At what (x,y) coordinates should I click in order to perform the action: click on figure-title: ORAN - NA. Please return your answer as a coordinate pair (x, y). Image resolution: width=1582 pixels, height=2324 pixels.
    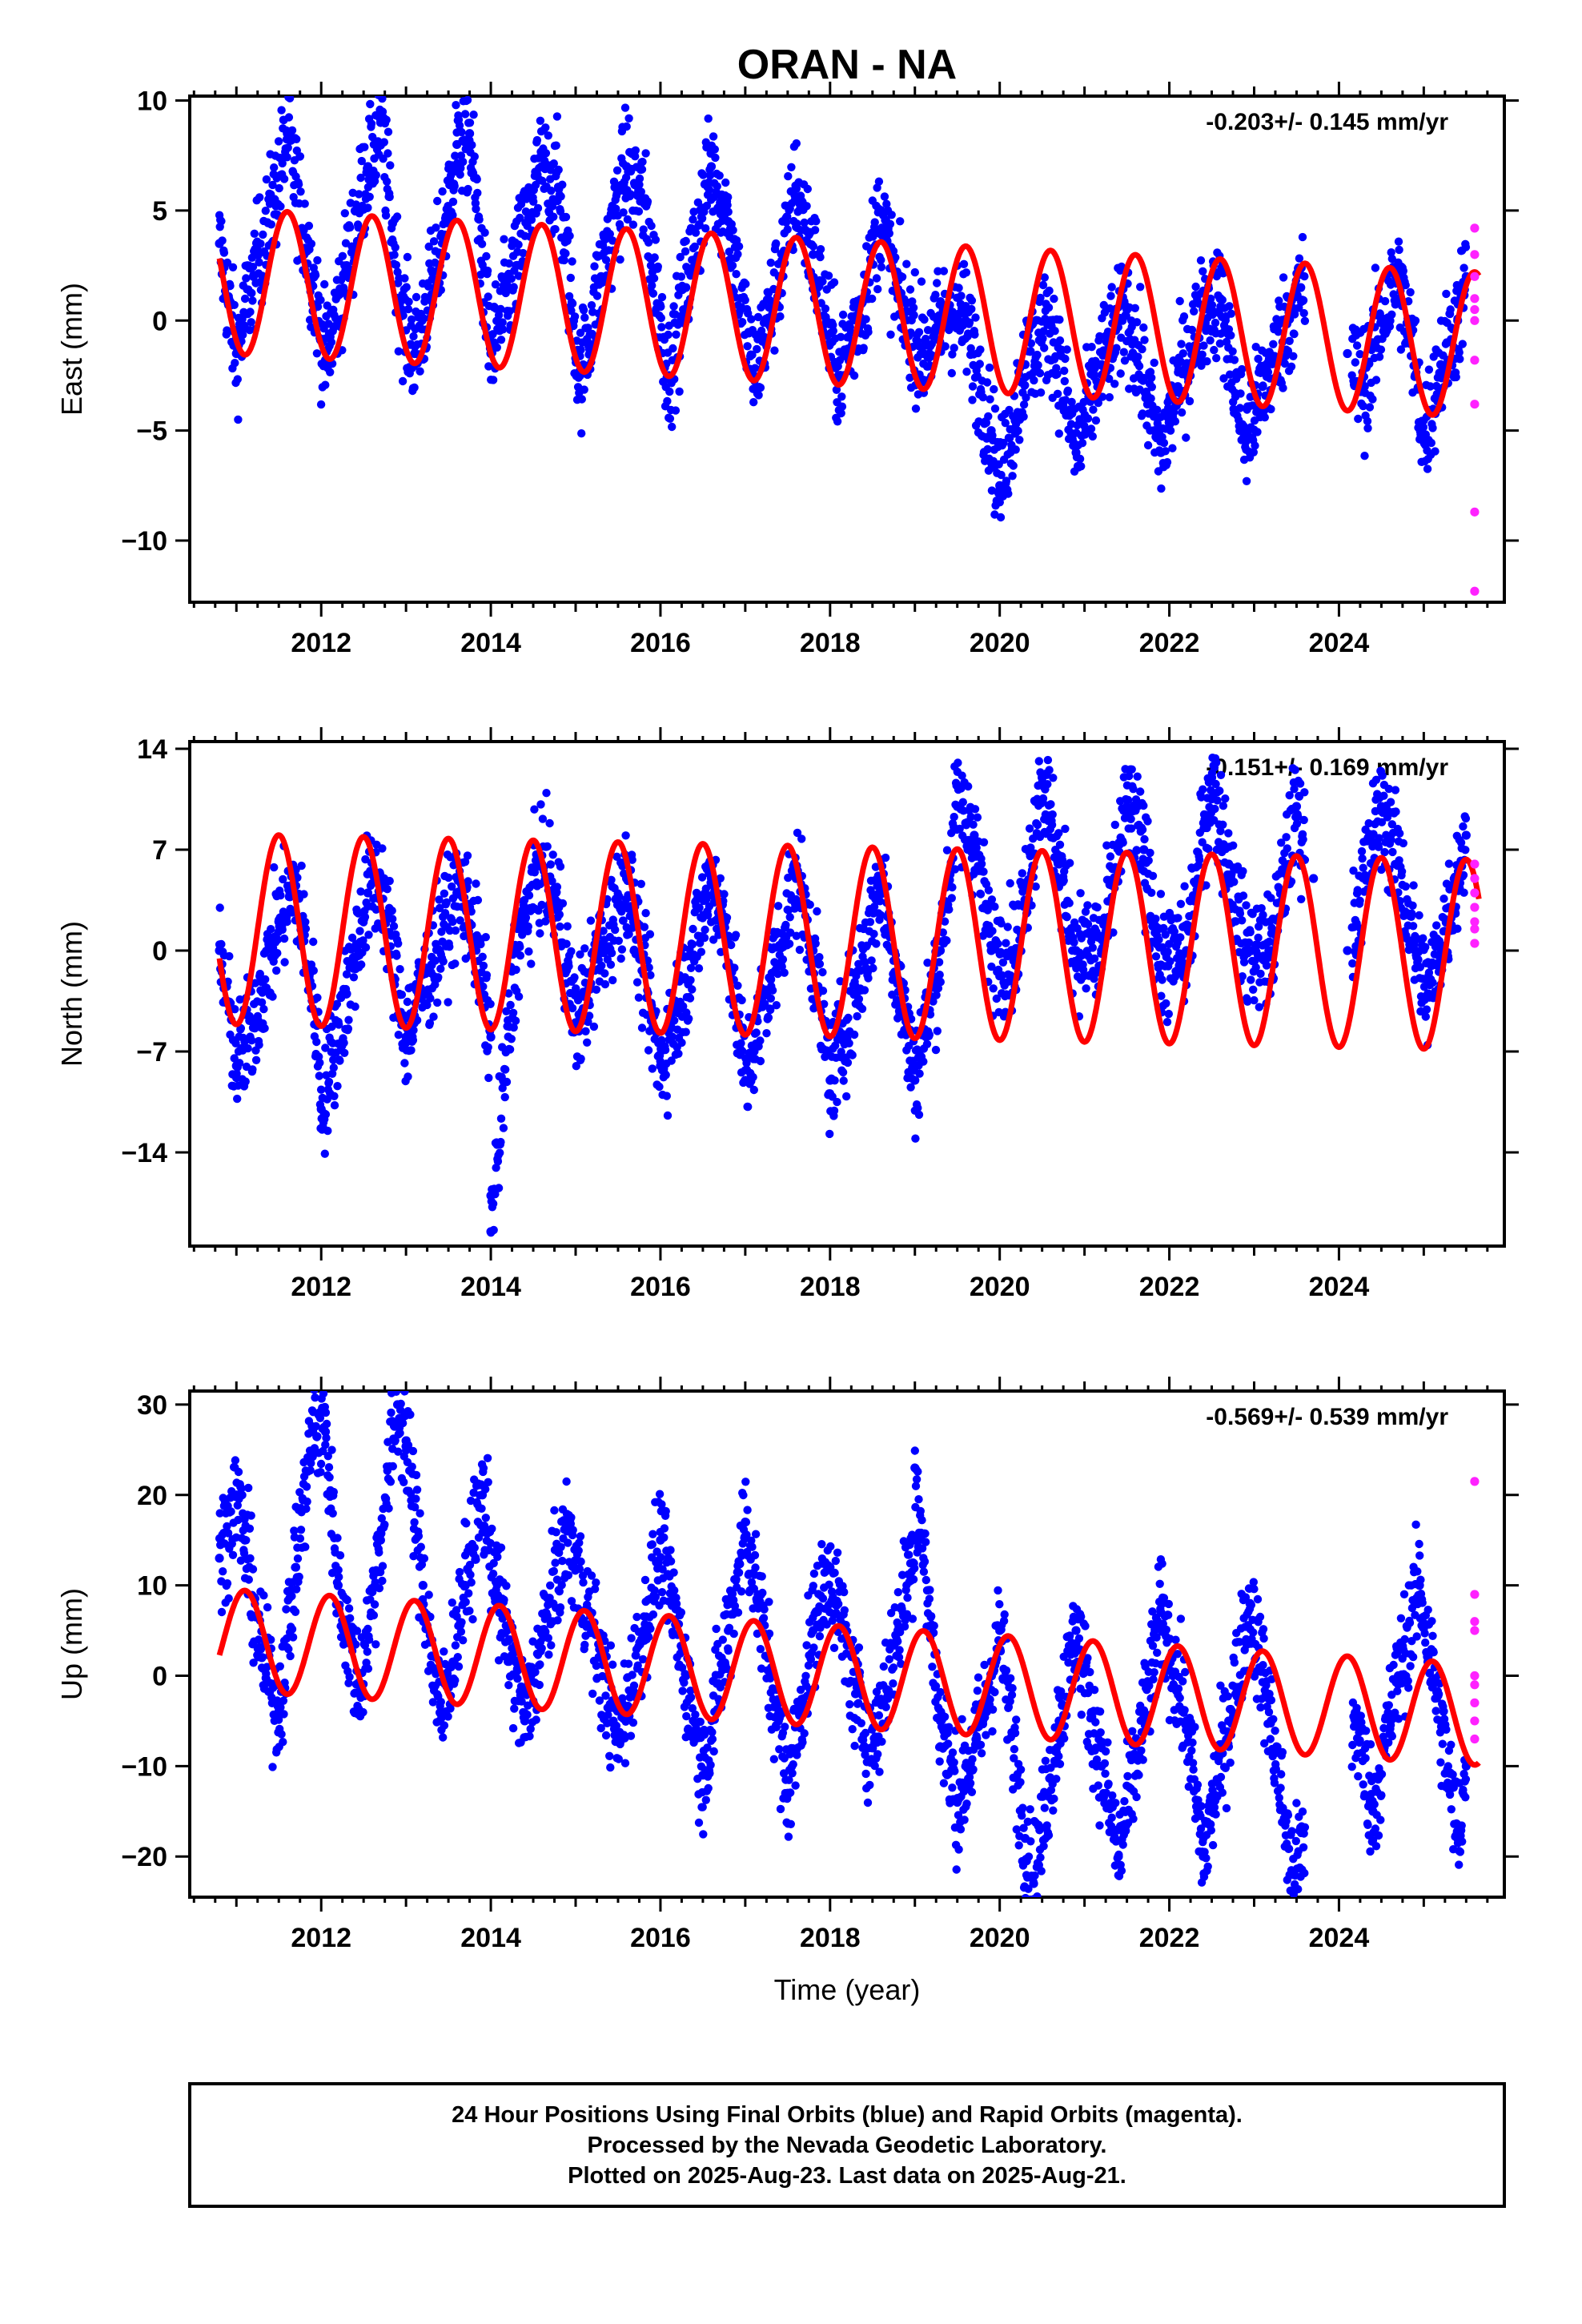
    Looking at the image, I should click on (847, 65).